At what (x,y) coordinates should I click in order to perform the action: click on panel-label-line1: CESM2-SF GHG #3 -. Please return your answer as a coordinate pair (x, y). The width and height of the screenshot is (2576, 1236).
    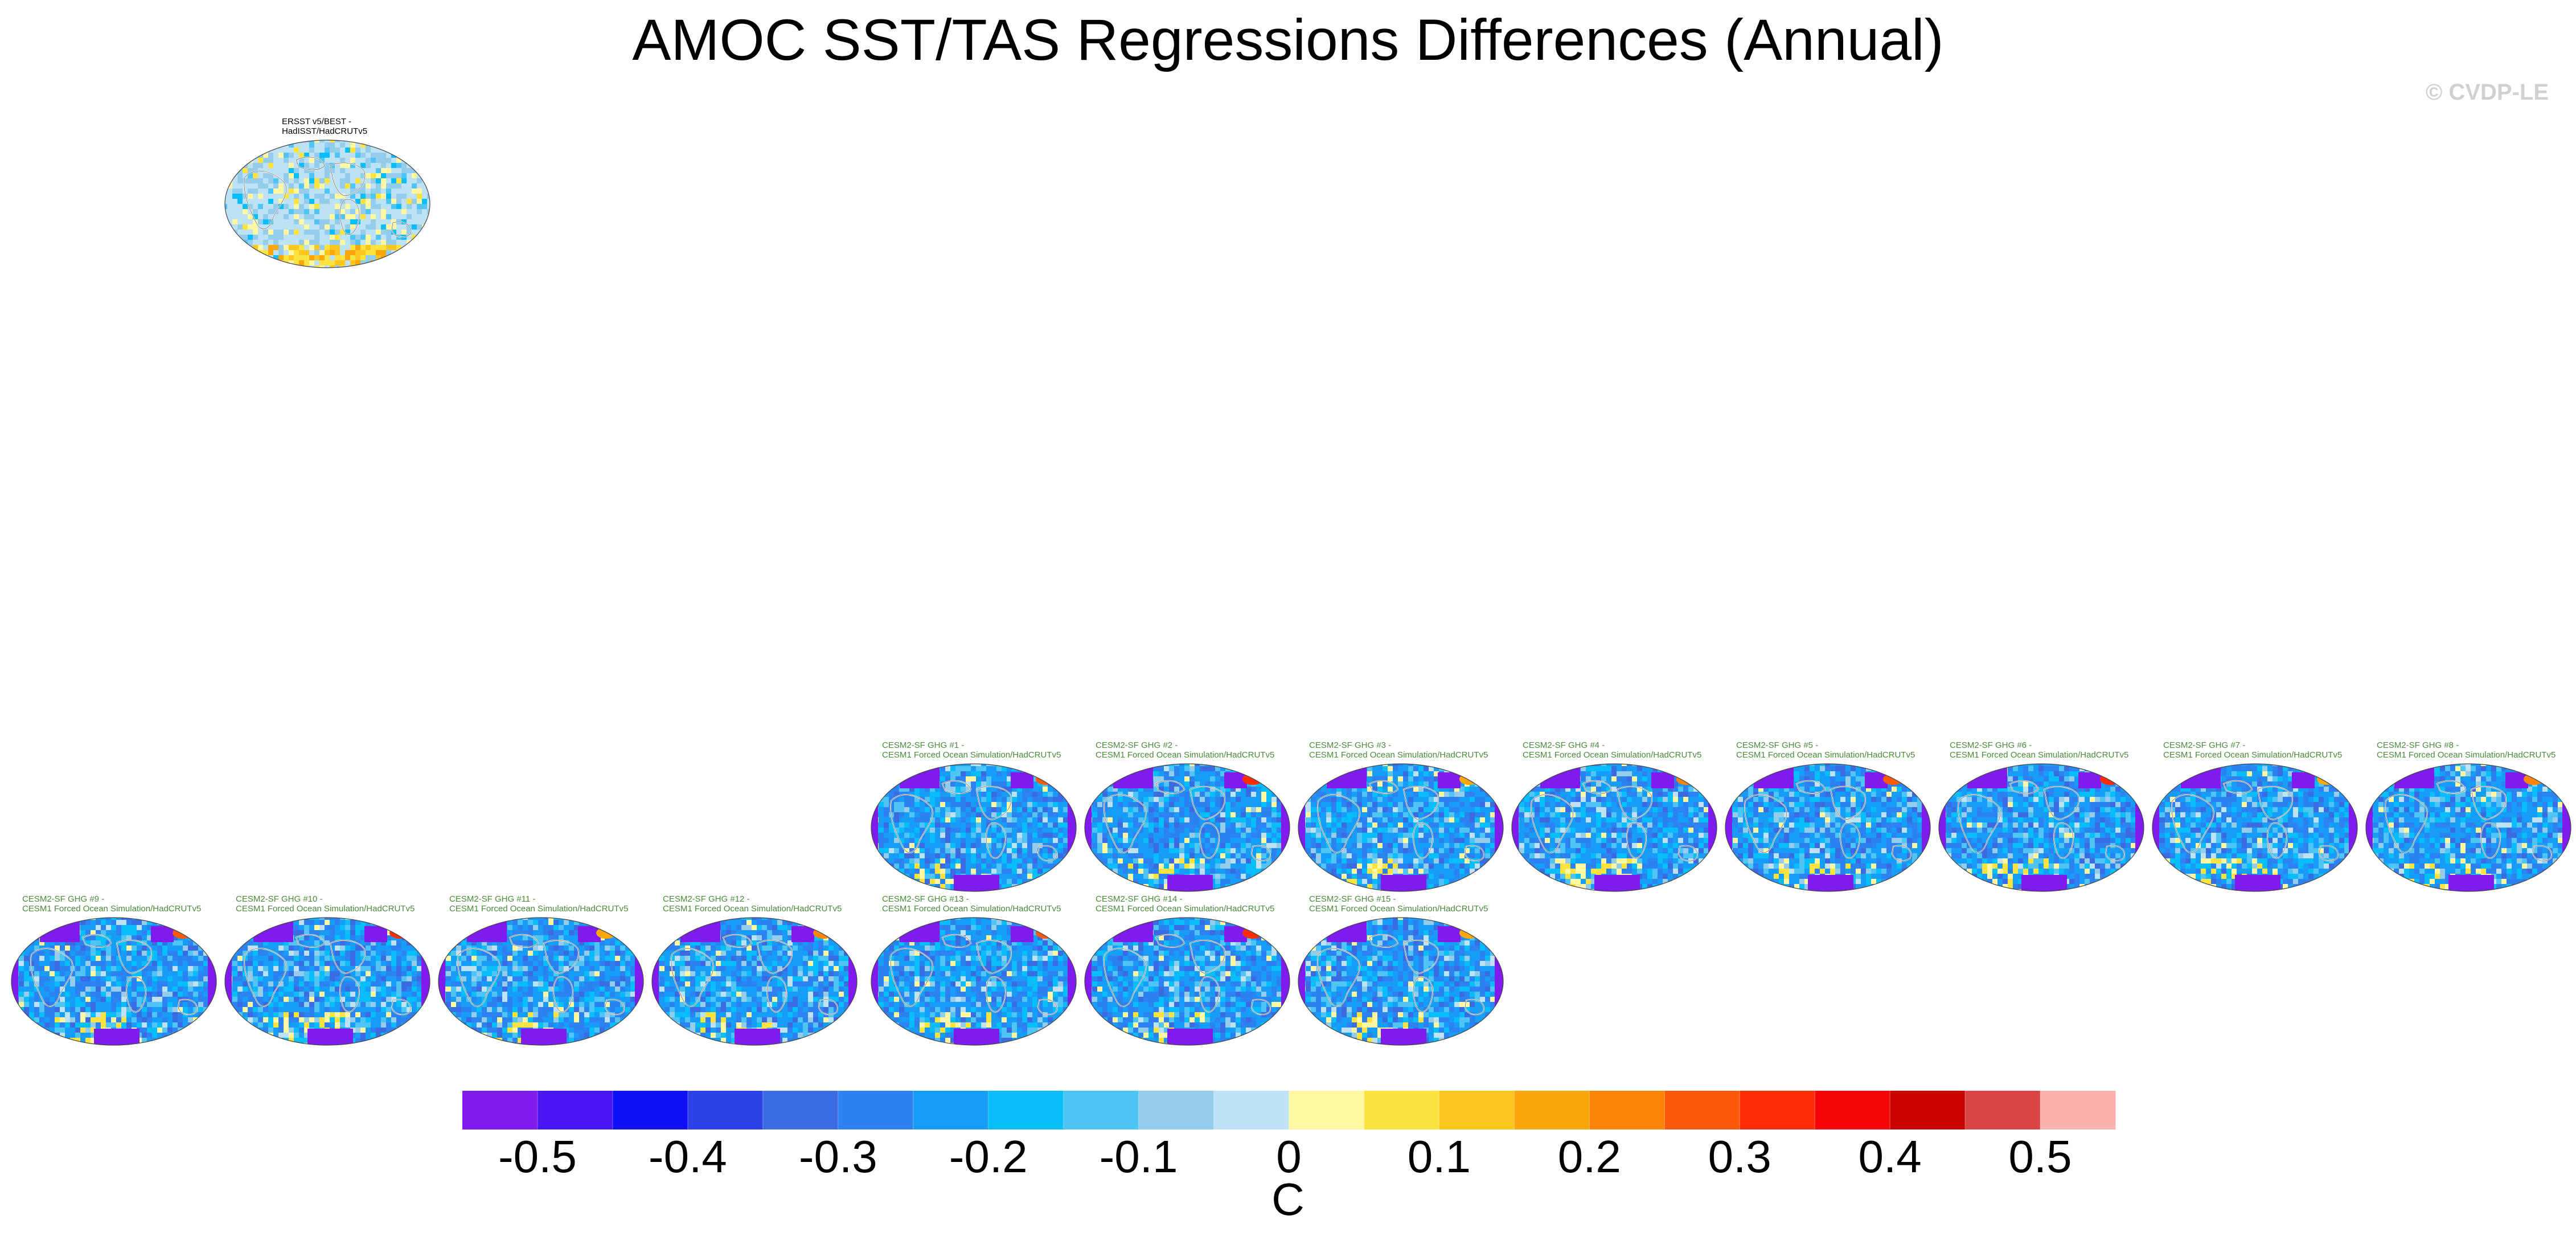
    Looking at the image, I should click on (1350, 745).